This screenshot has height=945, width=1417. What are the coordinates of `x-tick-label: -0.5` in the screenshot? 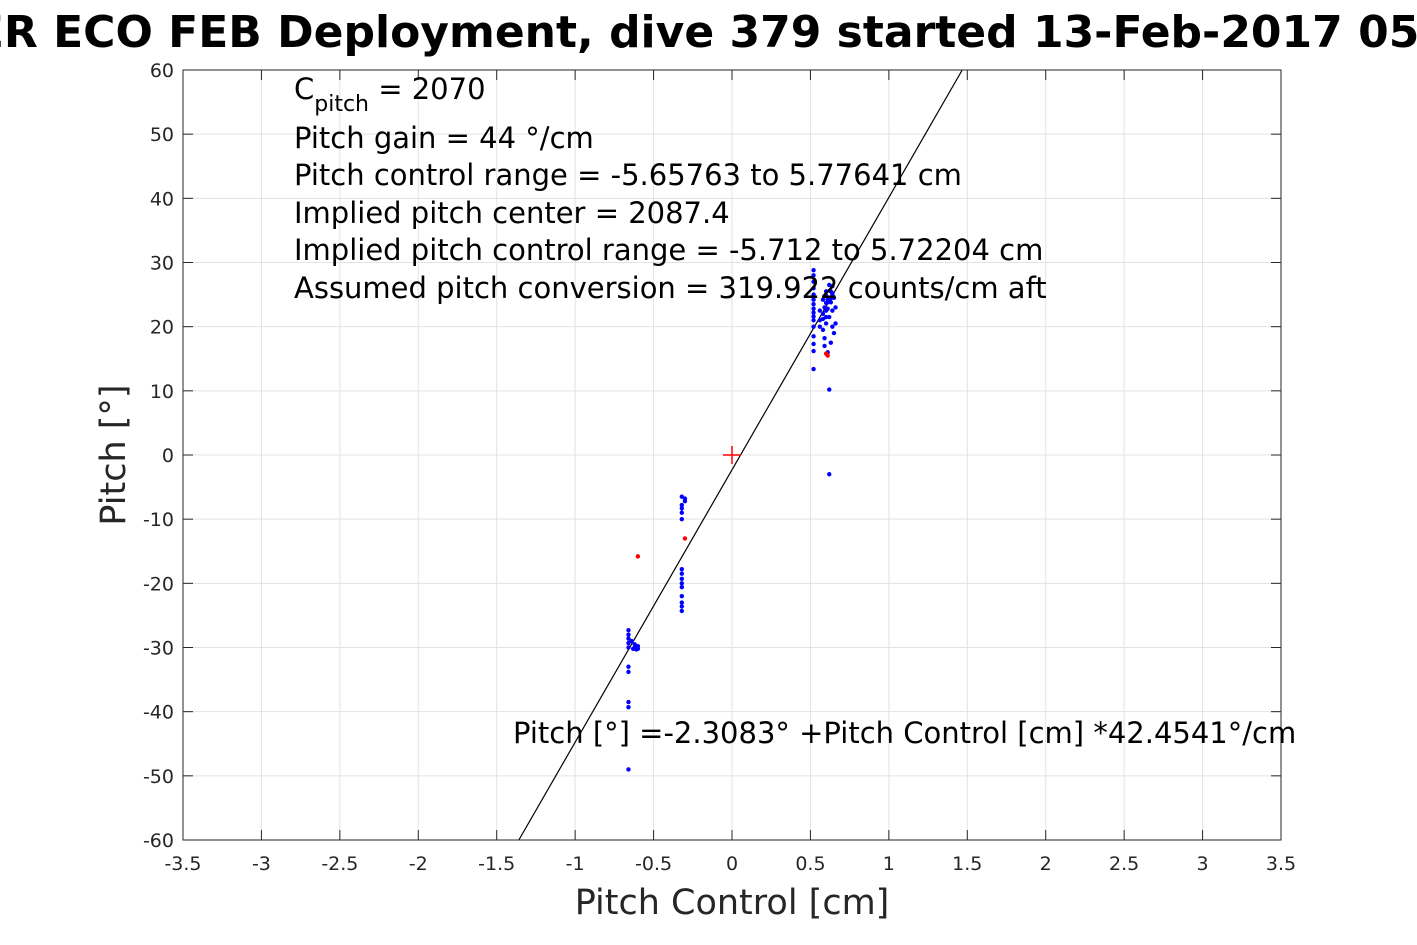 It's located at (653, 864).